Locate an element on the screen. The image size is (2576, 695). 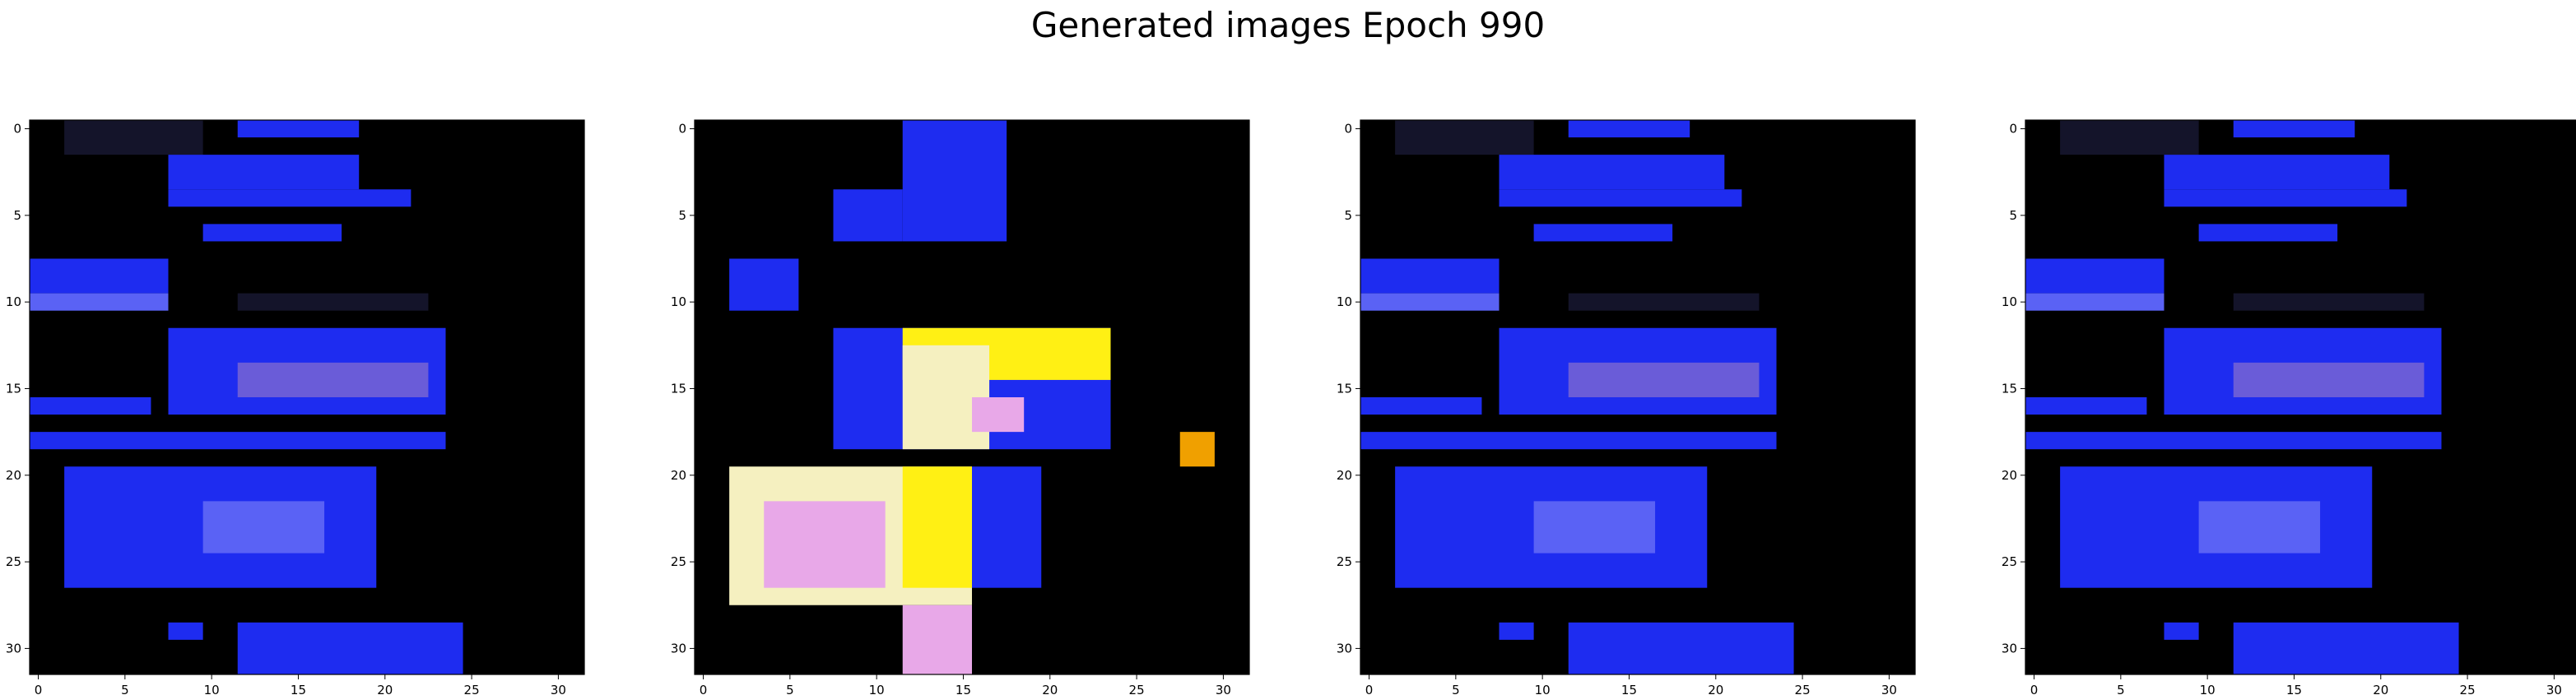
pixel-region-orange is located at coordinates (1197, 449).